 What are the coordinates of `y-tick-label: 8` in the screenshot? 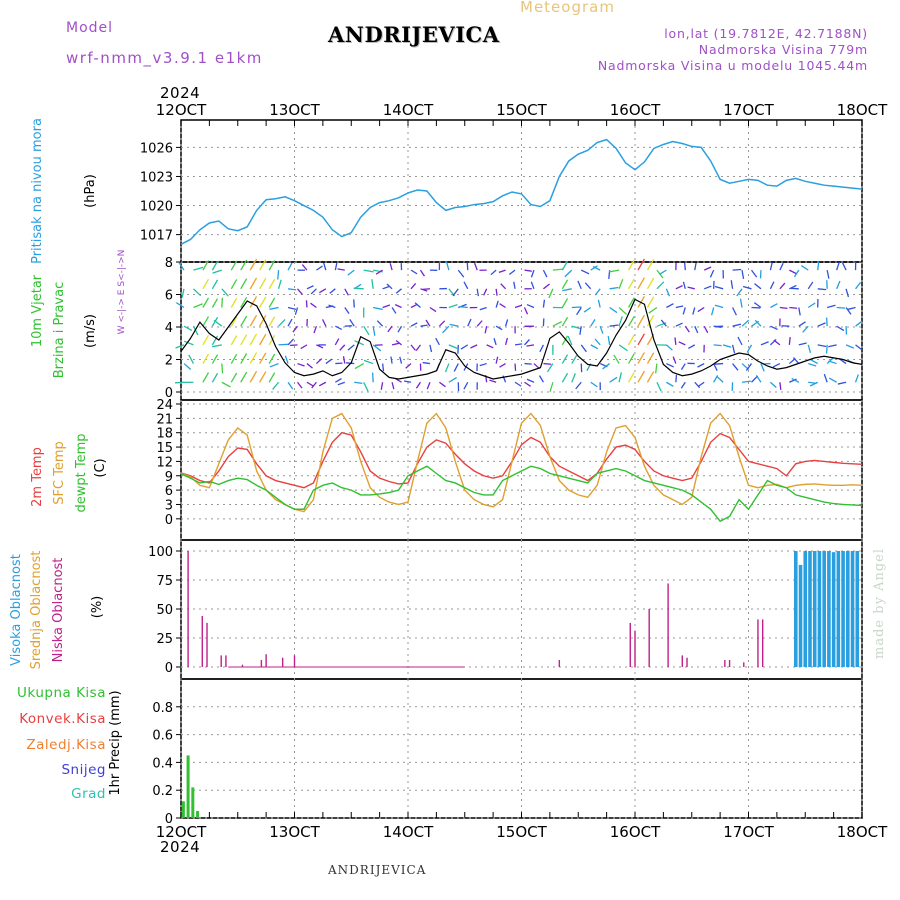 It's located at (169, 263).